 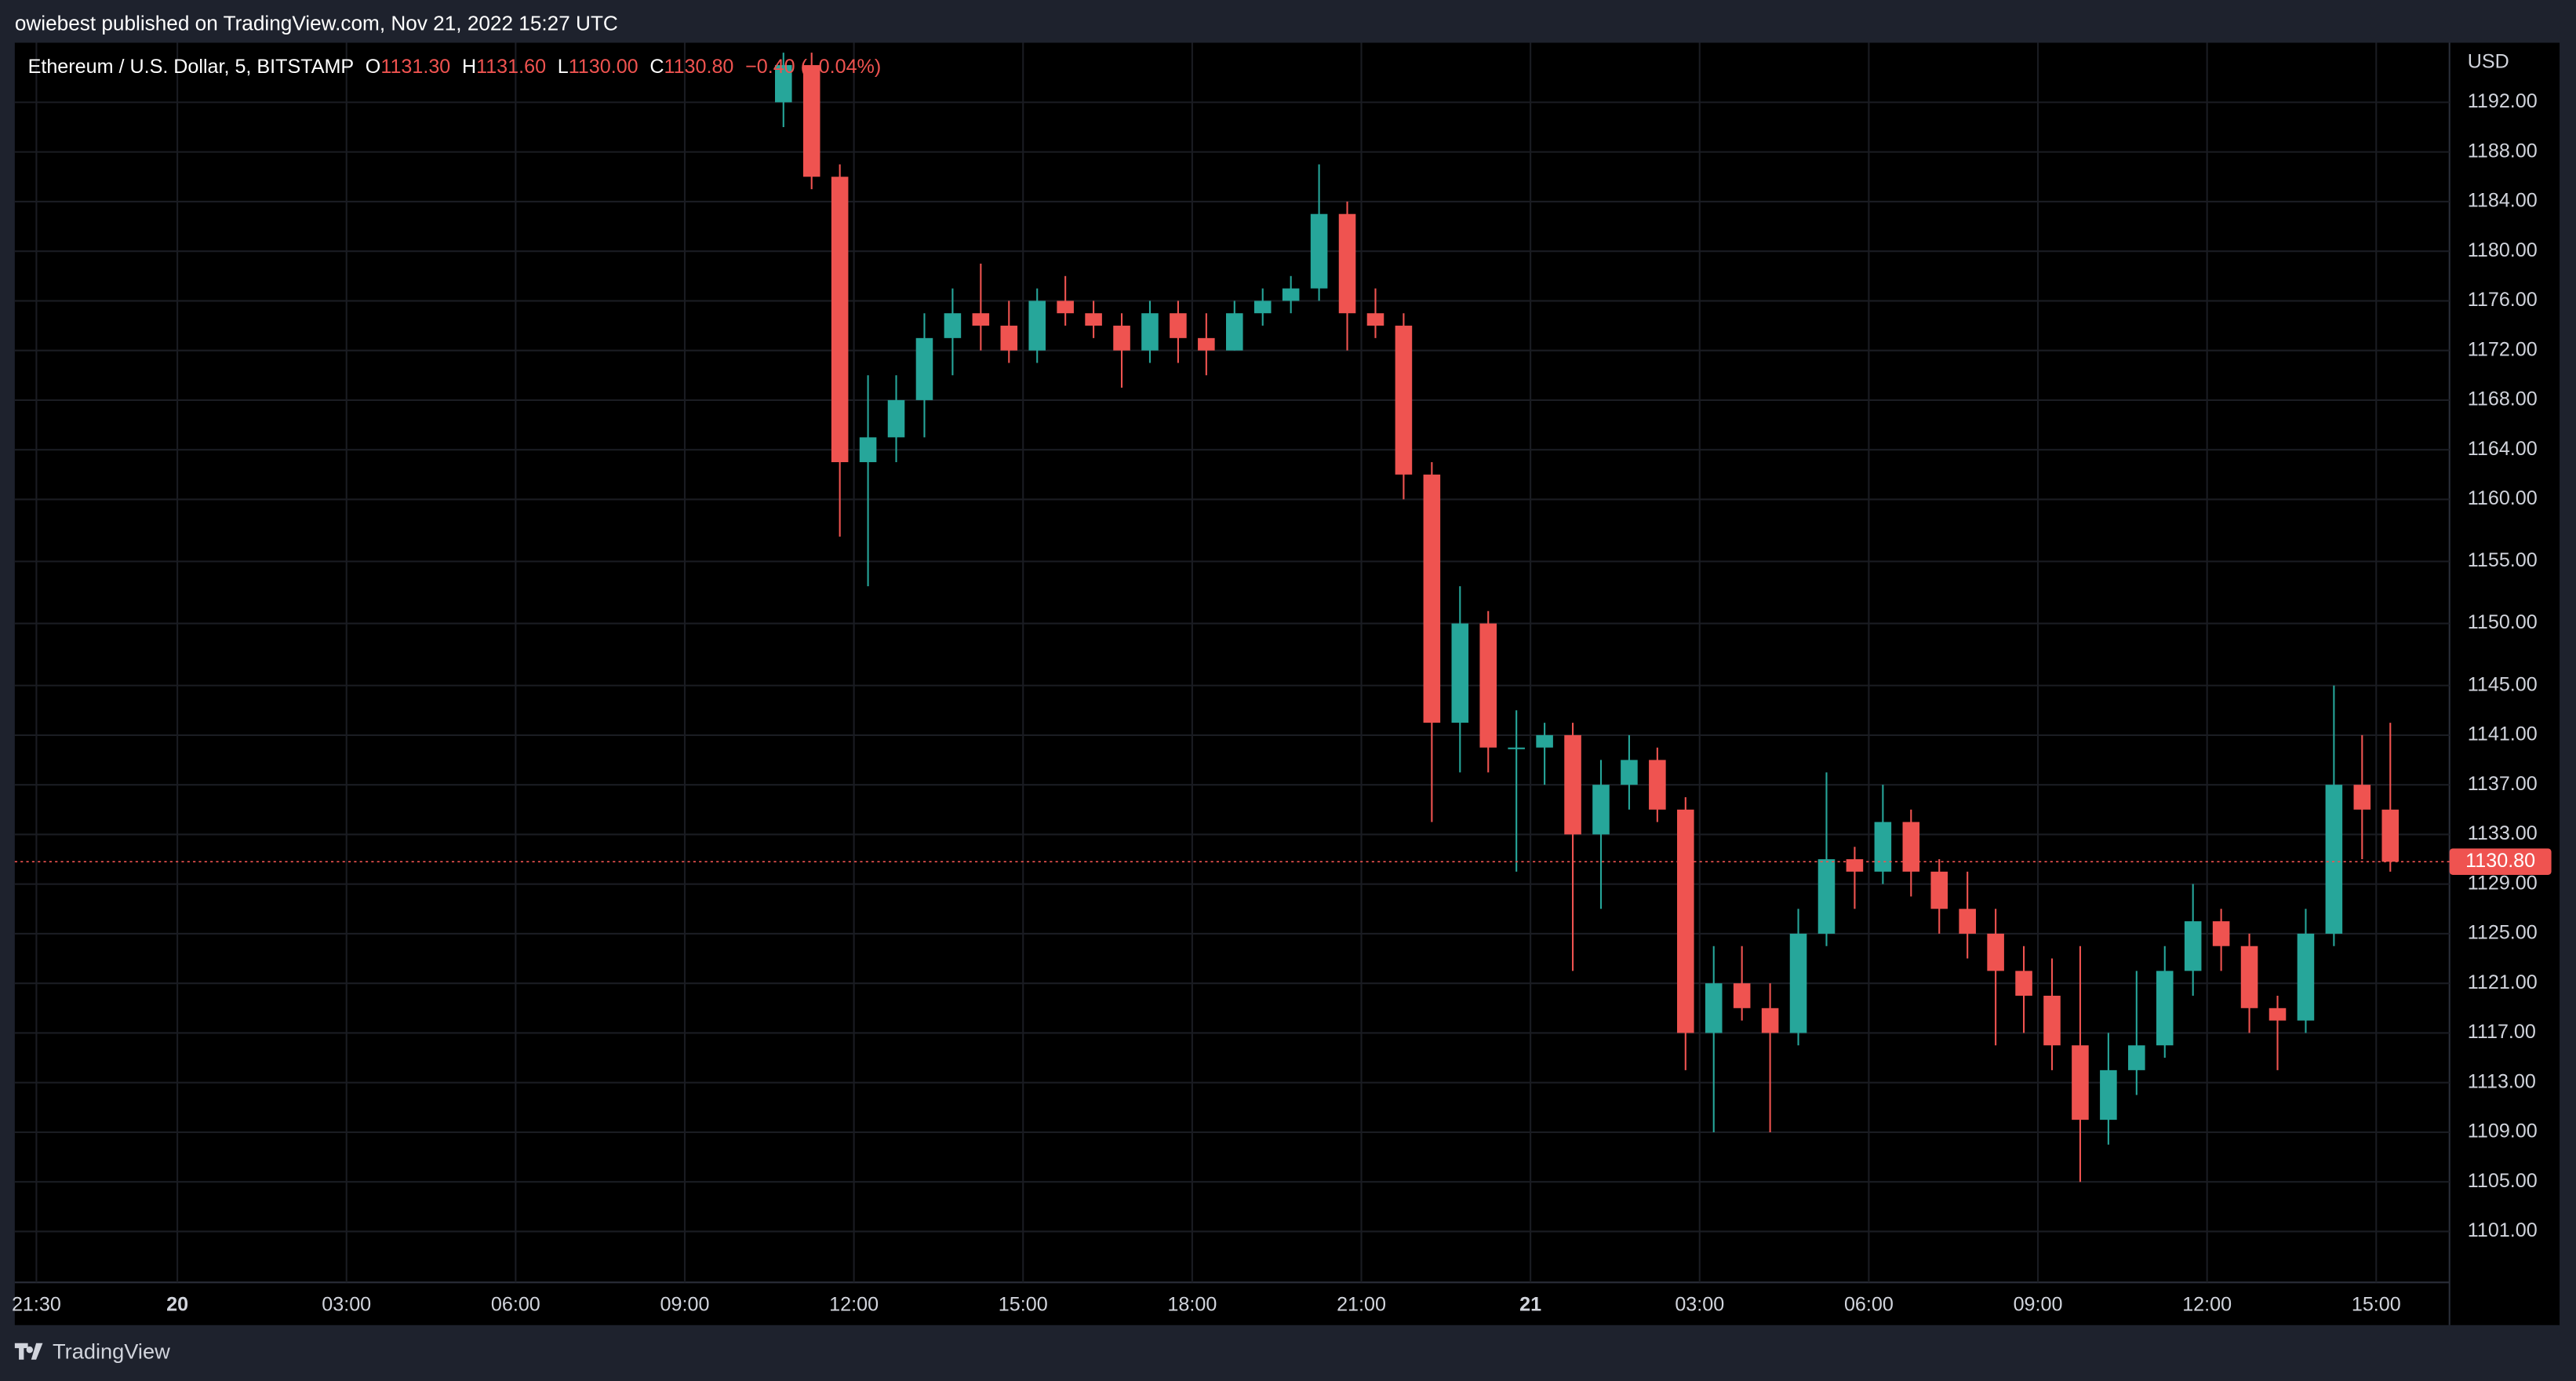 I want to click on y-tick-label: 1180.00, so click(x=2503, y=250).